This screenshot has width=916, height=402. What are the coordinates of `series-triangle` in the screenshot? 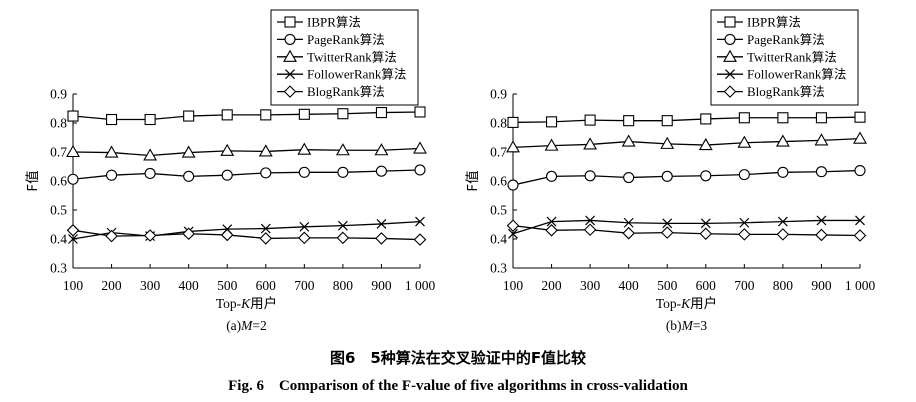 It's located at (246, 151).